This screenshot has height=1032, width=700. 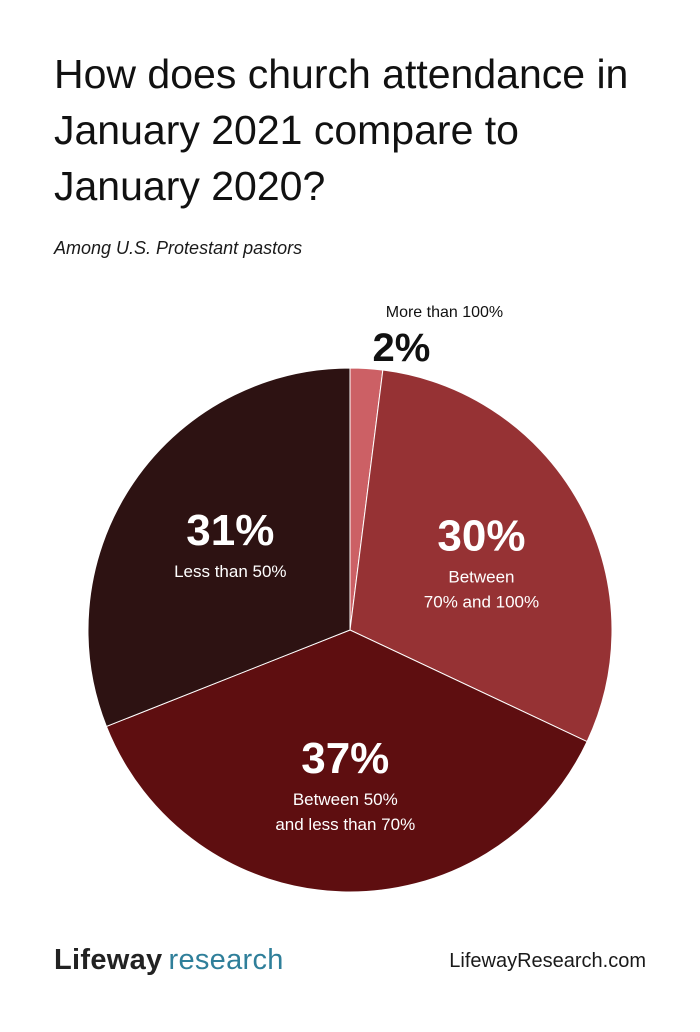 What do you see at coordinates (345, 799) in the screenshot?
I see `slice-label-between-50-and-less-than-70-line-1: Between 50%` at bounding box center [345, 799].